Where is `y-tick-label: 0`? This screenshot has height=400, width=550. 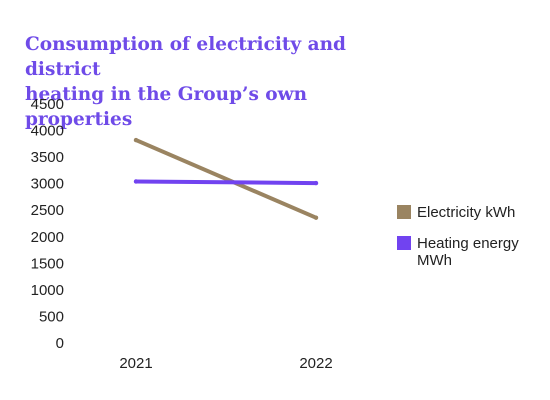 y-tick-label: 0 is located at coordinates (60, 343).